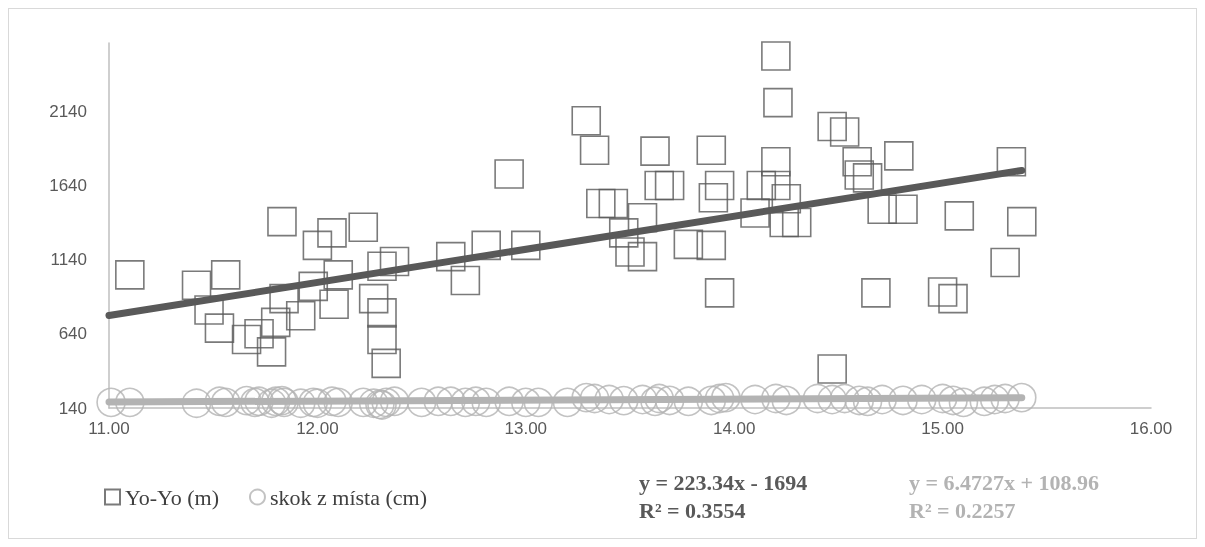  I want to click on y-tick-label: 1140, so click(68, 260).